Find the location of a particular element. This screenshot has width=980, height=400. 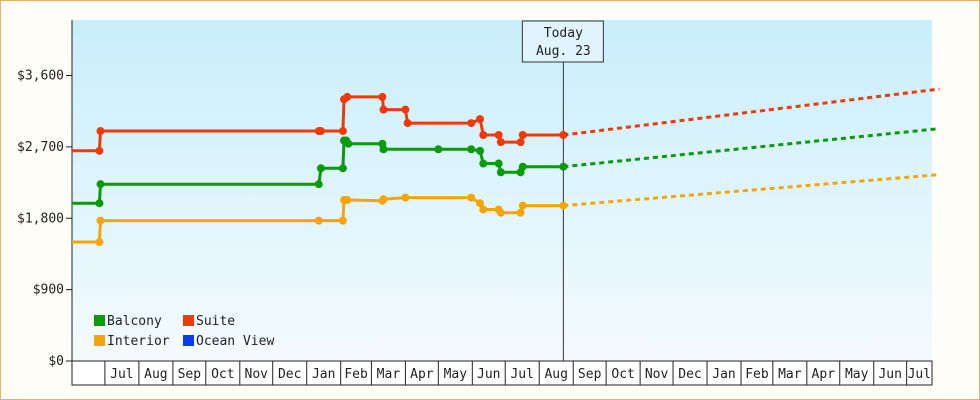

y-tick-label: $1,800 is located at coordinates (40, 218).